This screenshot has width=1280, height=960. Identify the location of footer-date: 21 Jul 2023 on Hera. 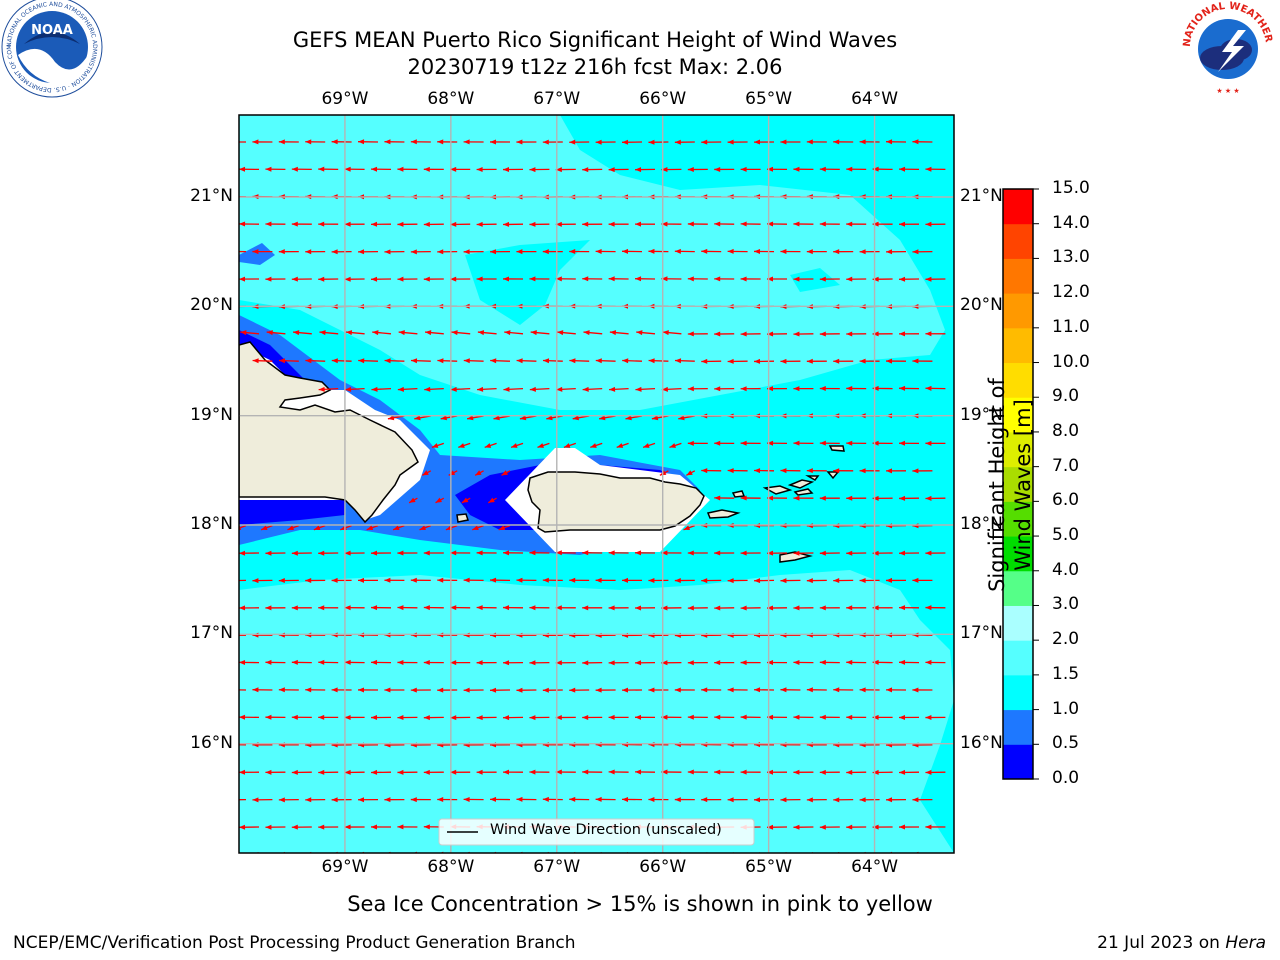
(1181, 943).